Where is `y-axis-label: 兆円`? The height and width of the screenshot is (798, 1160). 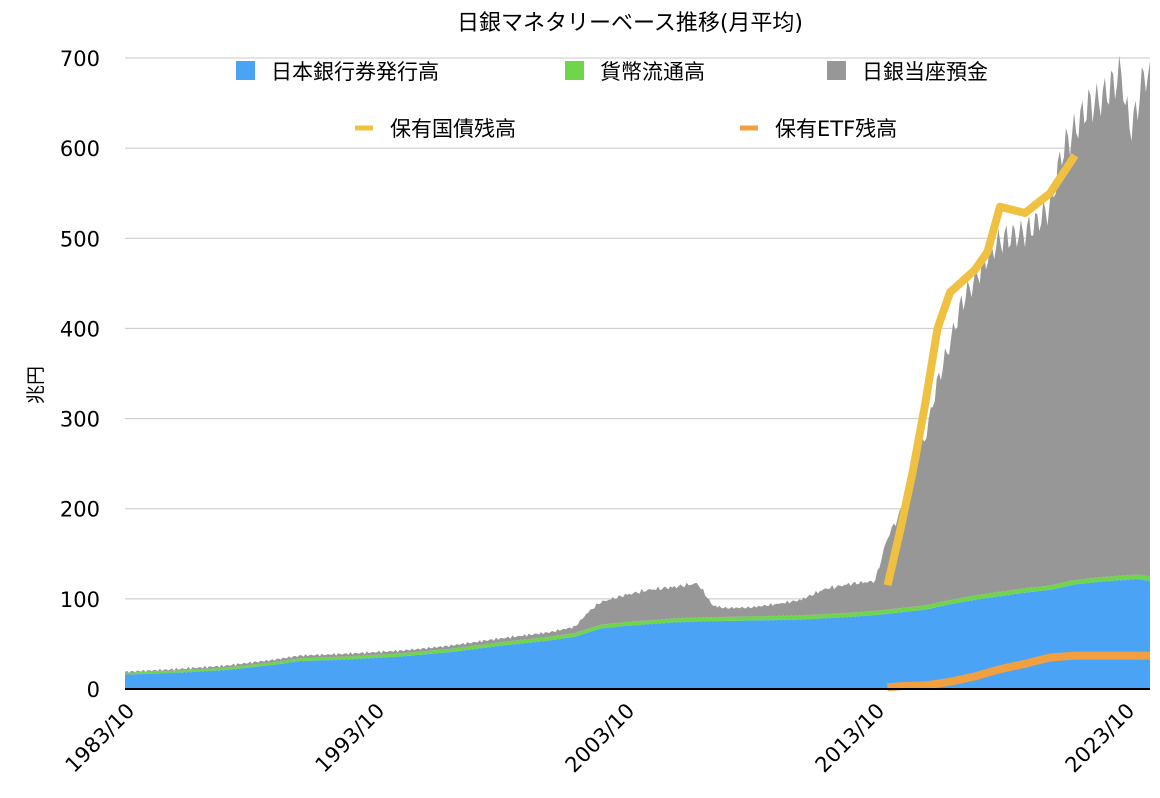 y-axis-label: 兆円 is located at coordinates (36, 385).